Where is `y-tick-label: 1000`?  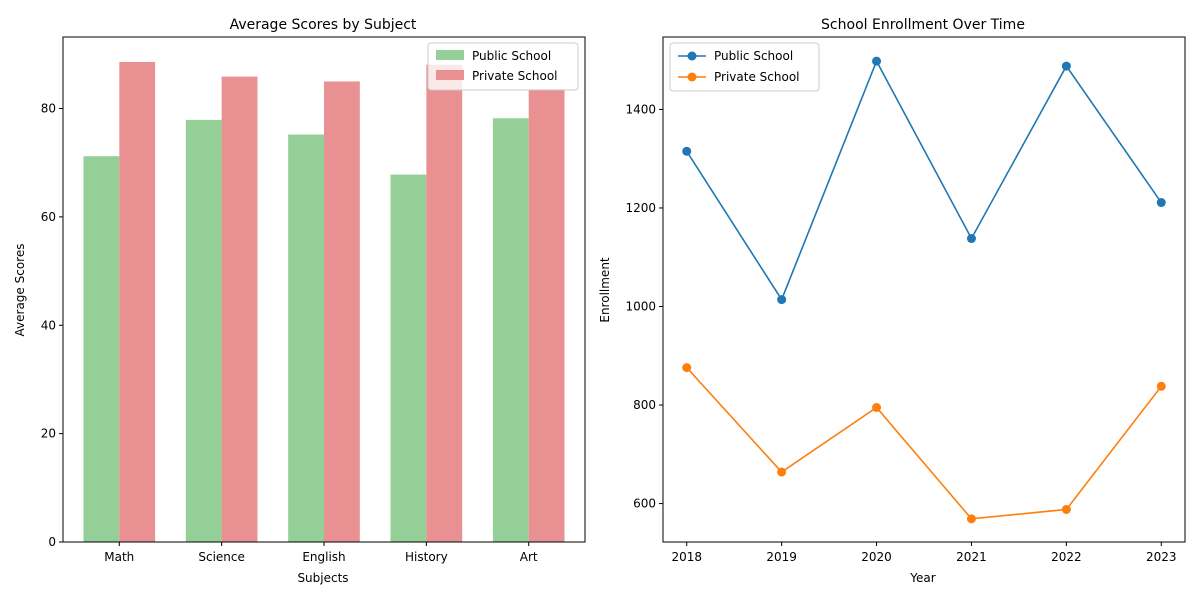
y-tick-label: 1000 is located at coordinates (640, 306).